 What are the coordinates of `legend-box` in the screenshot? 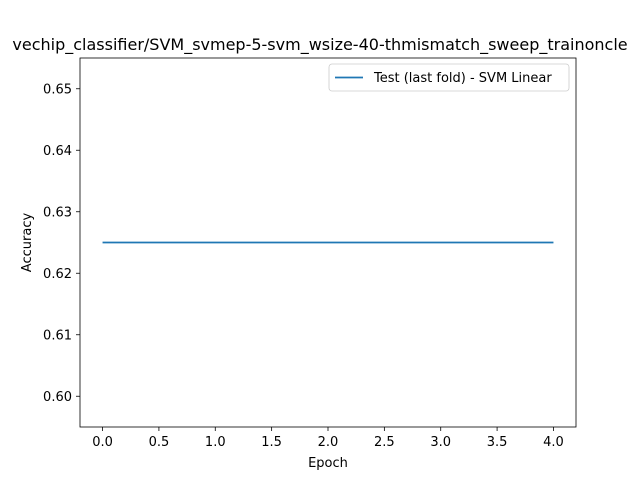 It's located at (449, 77).